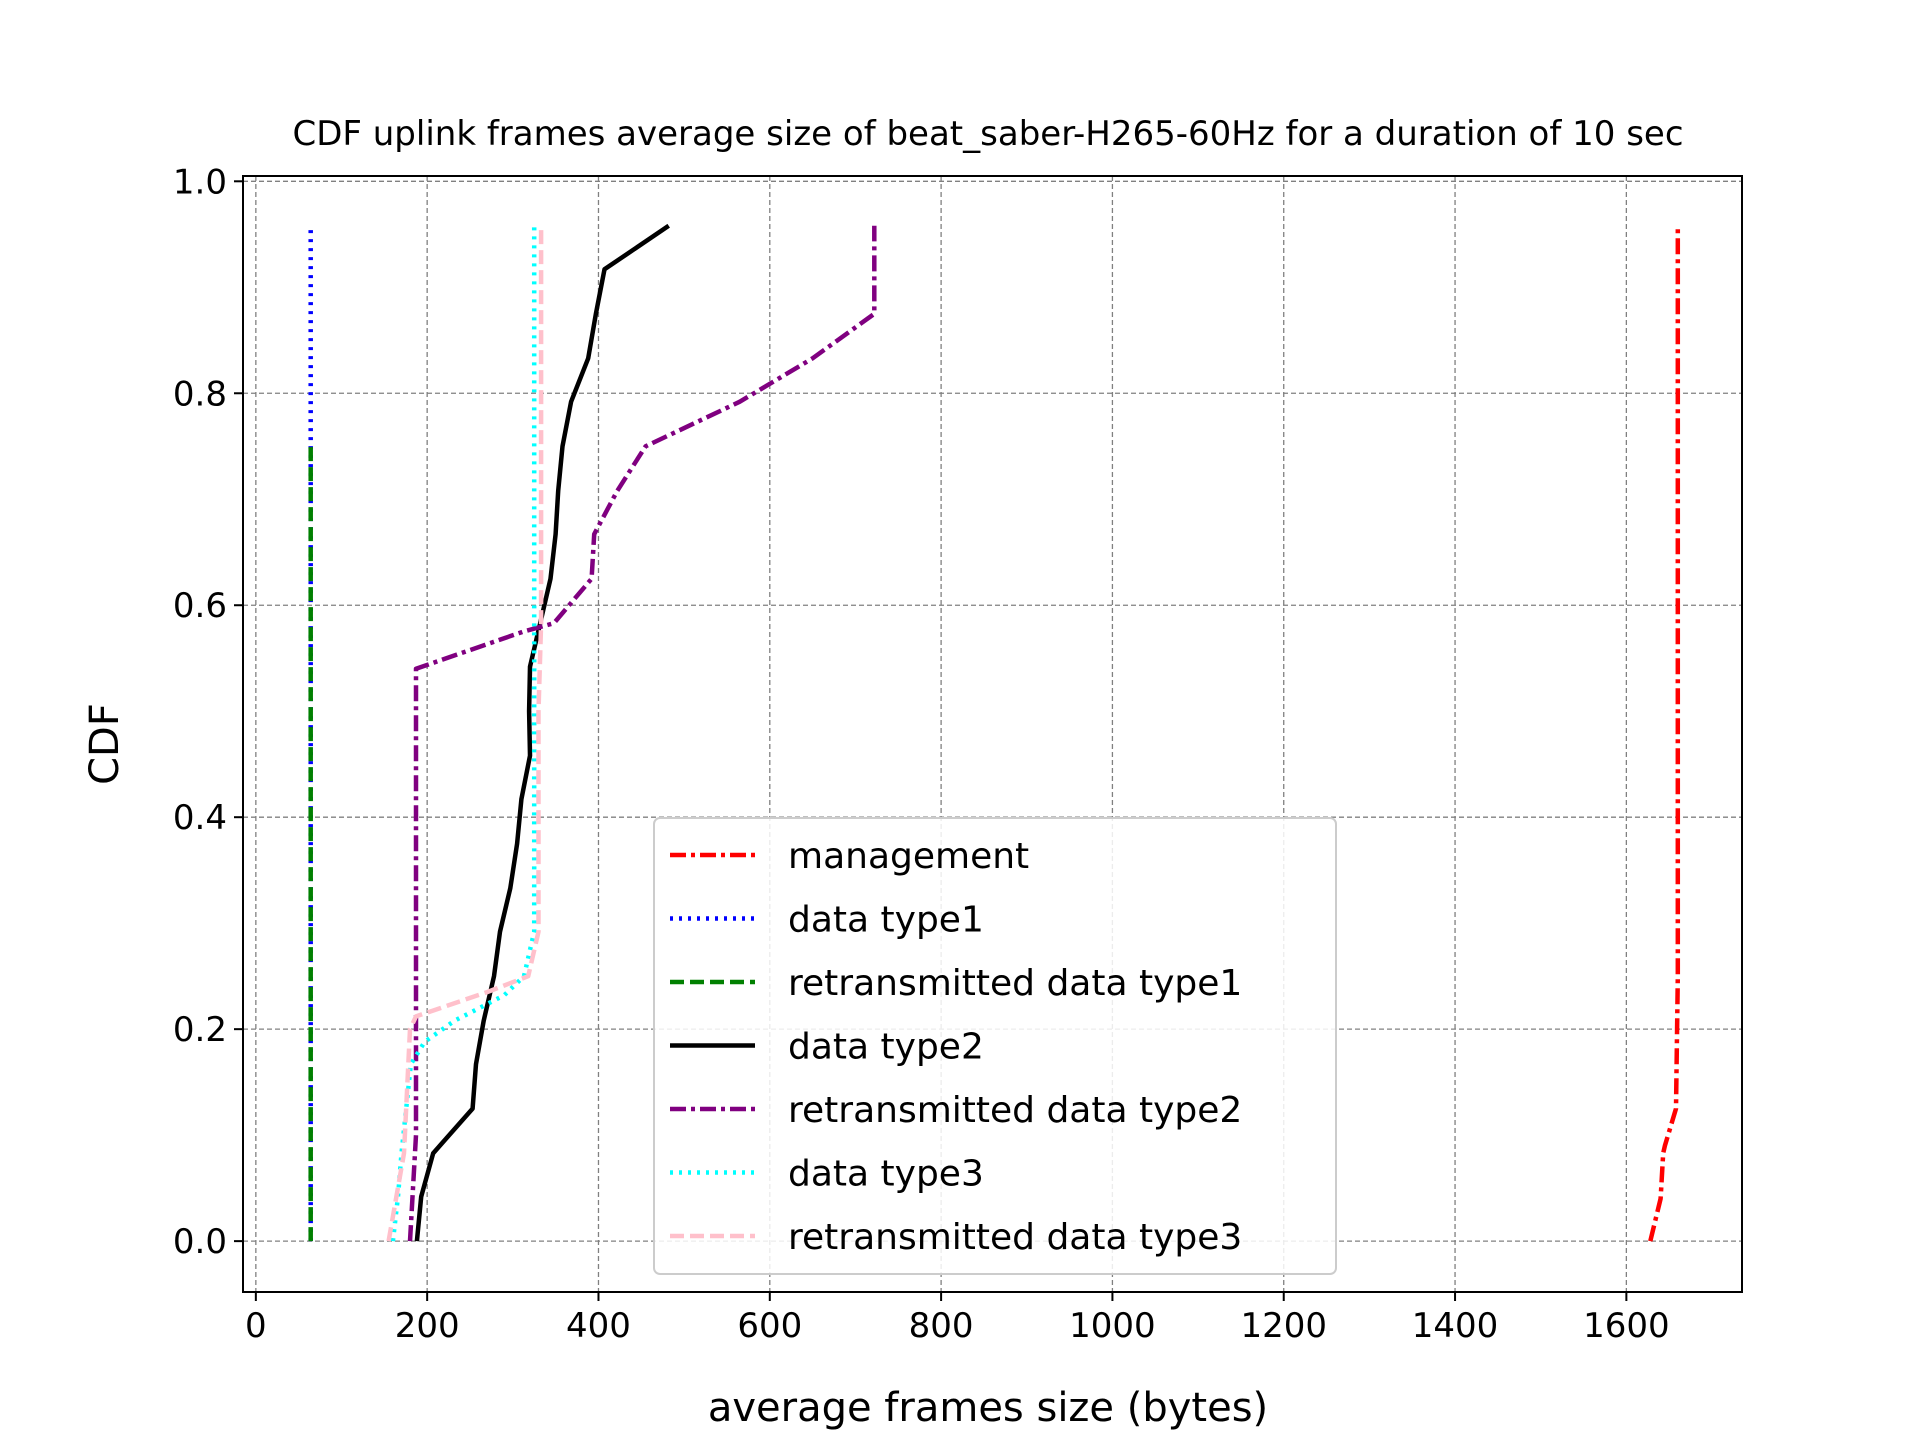 This screenshot has height=1440, width=1920. What do you see at coordinates (200, 394) in the screenshot?
I see `y-tick-label: 0.8` at bounding box center [200, 394].